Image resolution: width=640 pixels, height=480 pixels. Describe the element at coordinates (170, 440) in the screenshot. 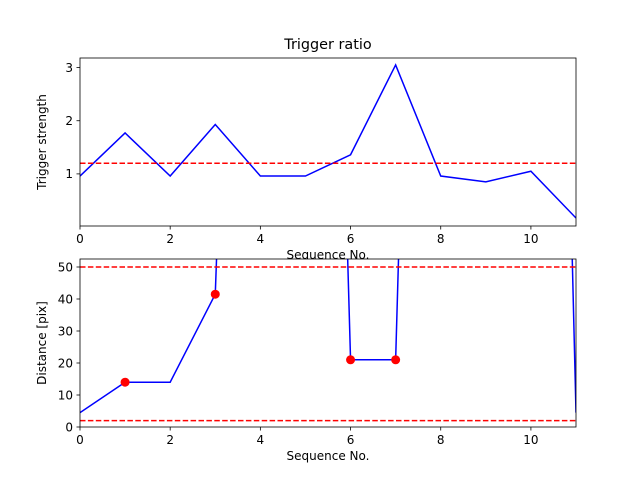

I see `distance-x-tick-label: 2` at that location.